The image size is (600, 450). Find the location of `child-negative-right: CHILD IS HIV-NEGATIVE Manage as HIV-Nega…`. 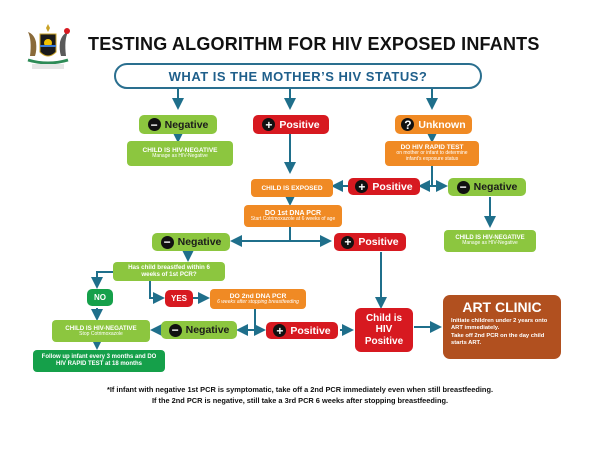

child-negative-right: CHILD IS HIV-NEGATIVE Manage as HIV-Nega… is located at coordinates (490, 241).